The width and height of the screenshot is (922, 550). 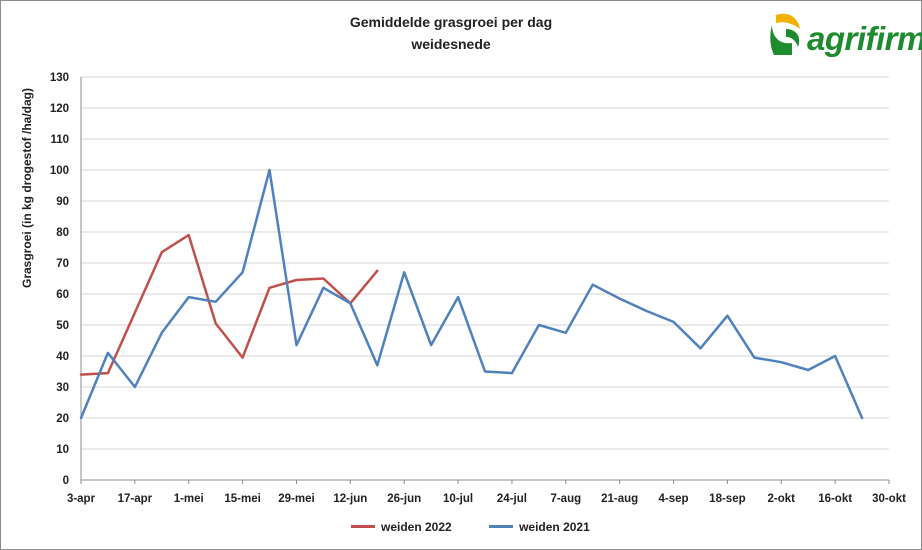 What do you see at coordinates (793, 38) in the screenshot?
I see `logo-swirl-green` at bounding box center [793, 38].